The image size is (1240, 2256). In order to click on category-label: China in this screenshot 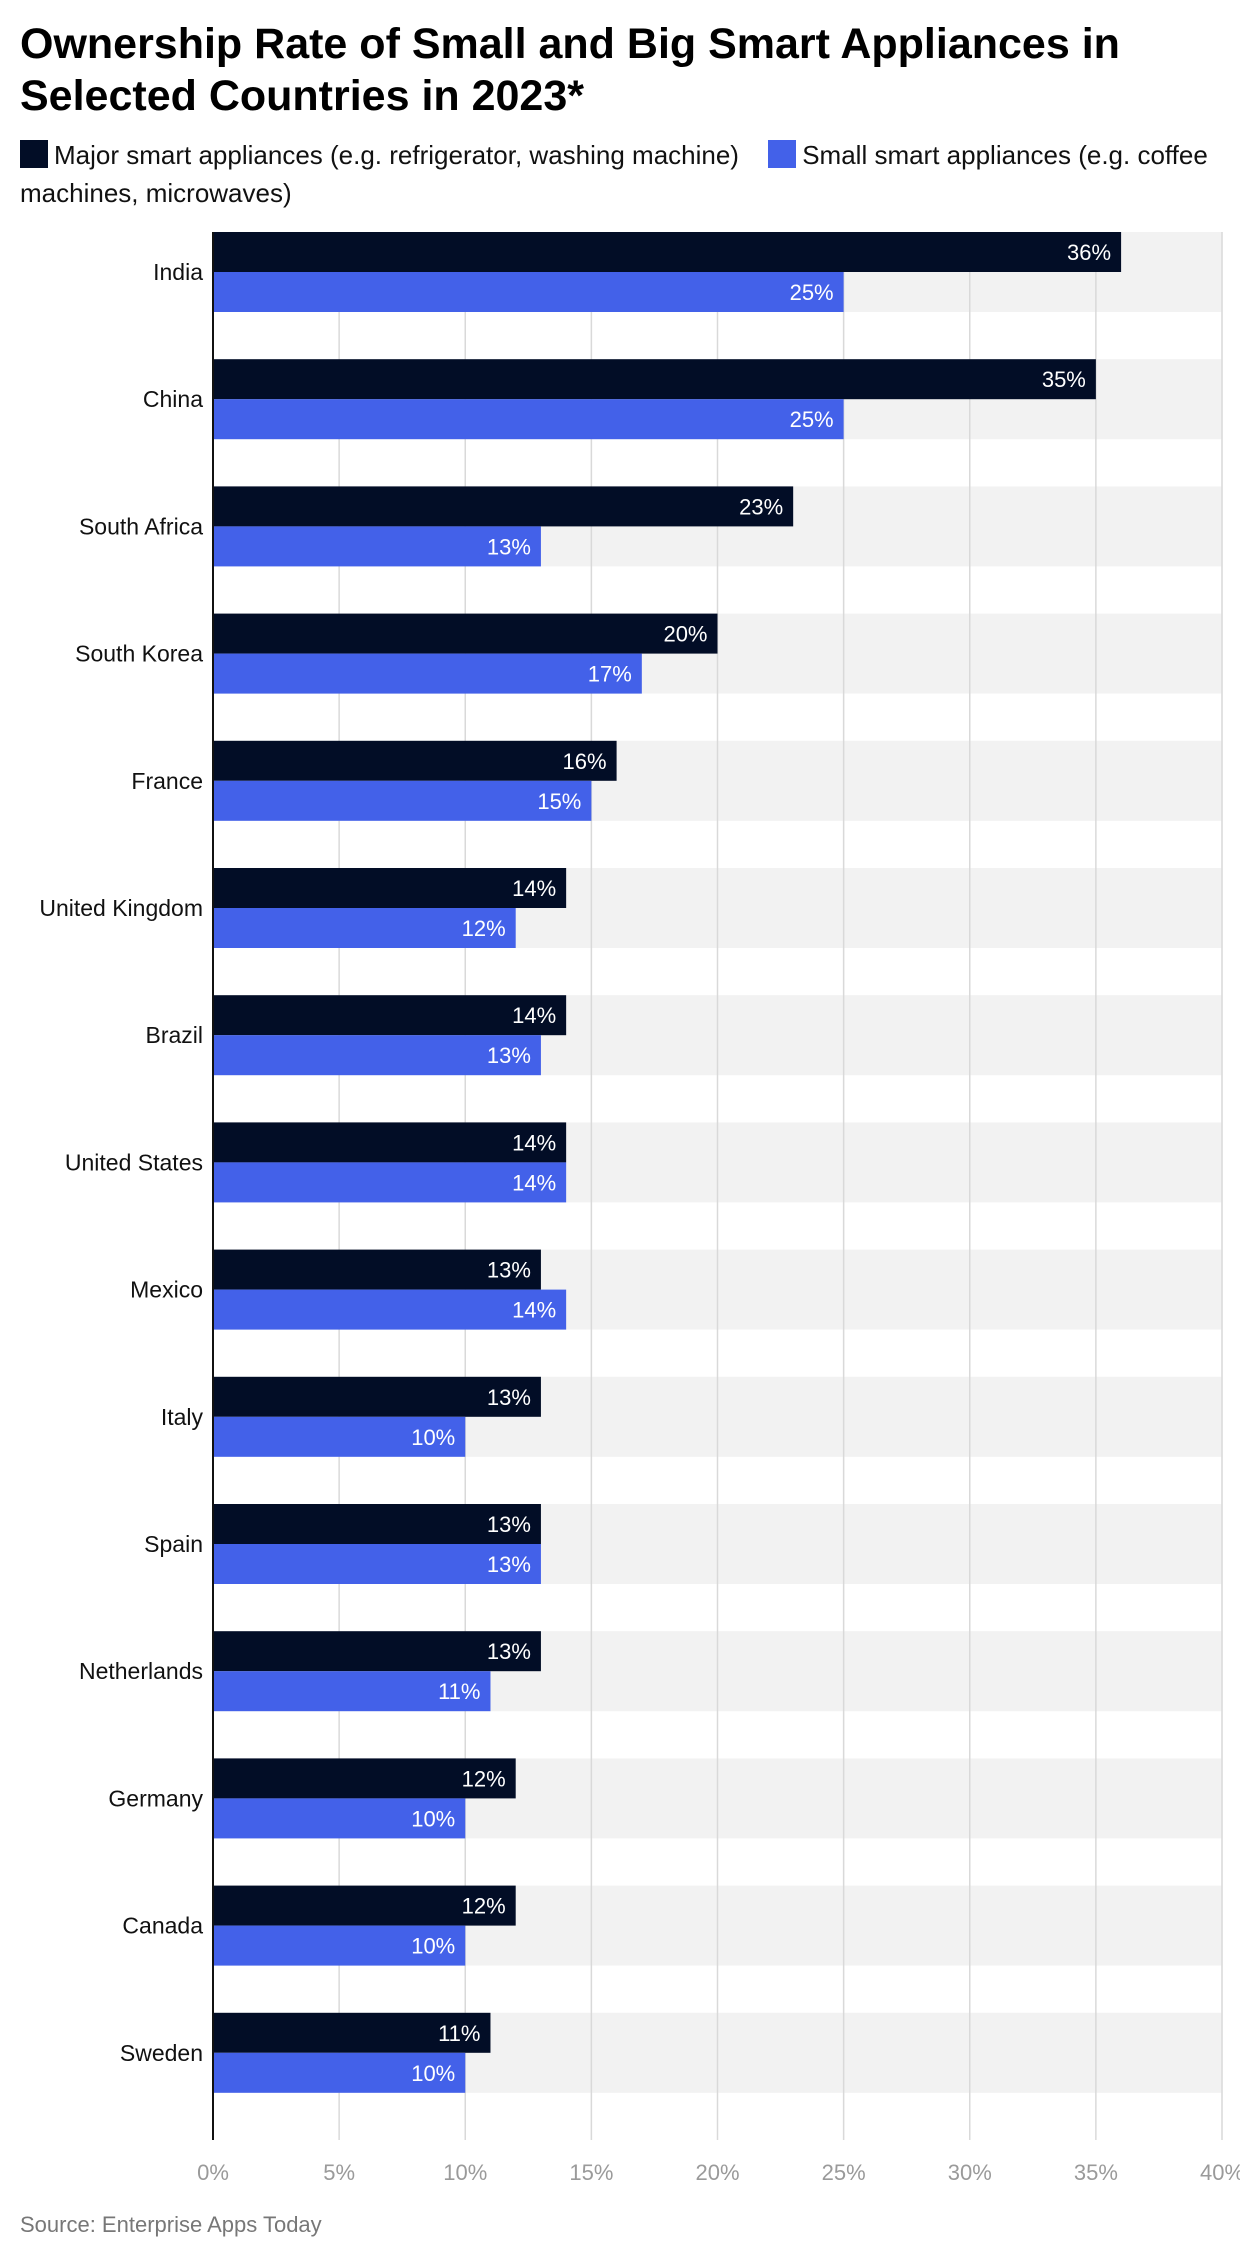, I will do `click(173, 399)`.